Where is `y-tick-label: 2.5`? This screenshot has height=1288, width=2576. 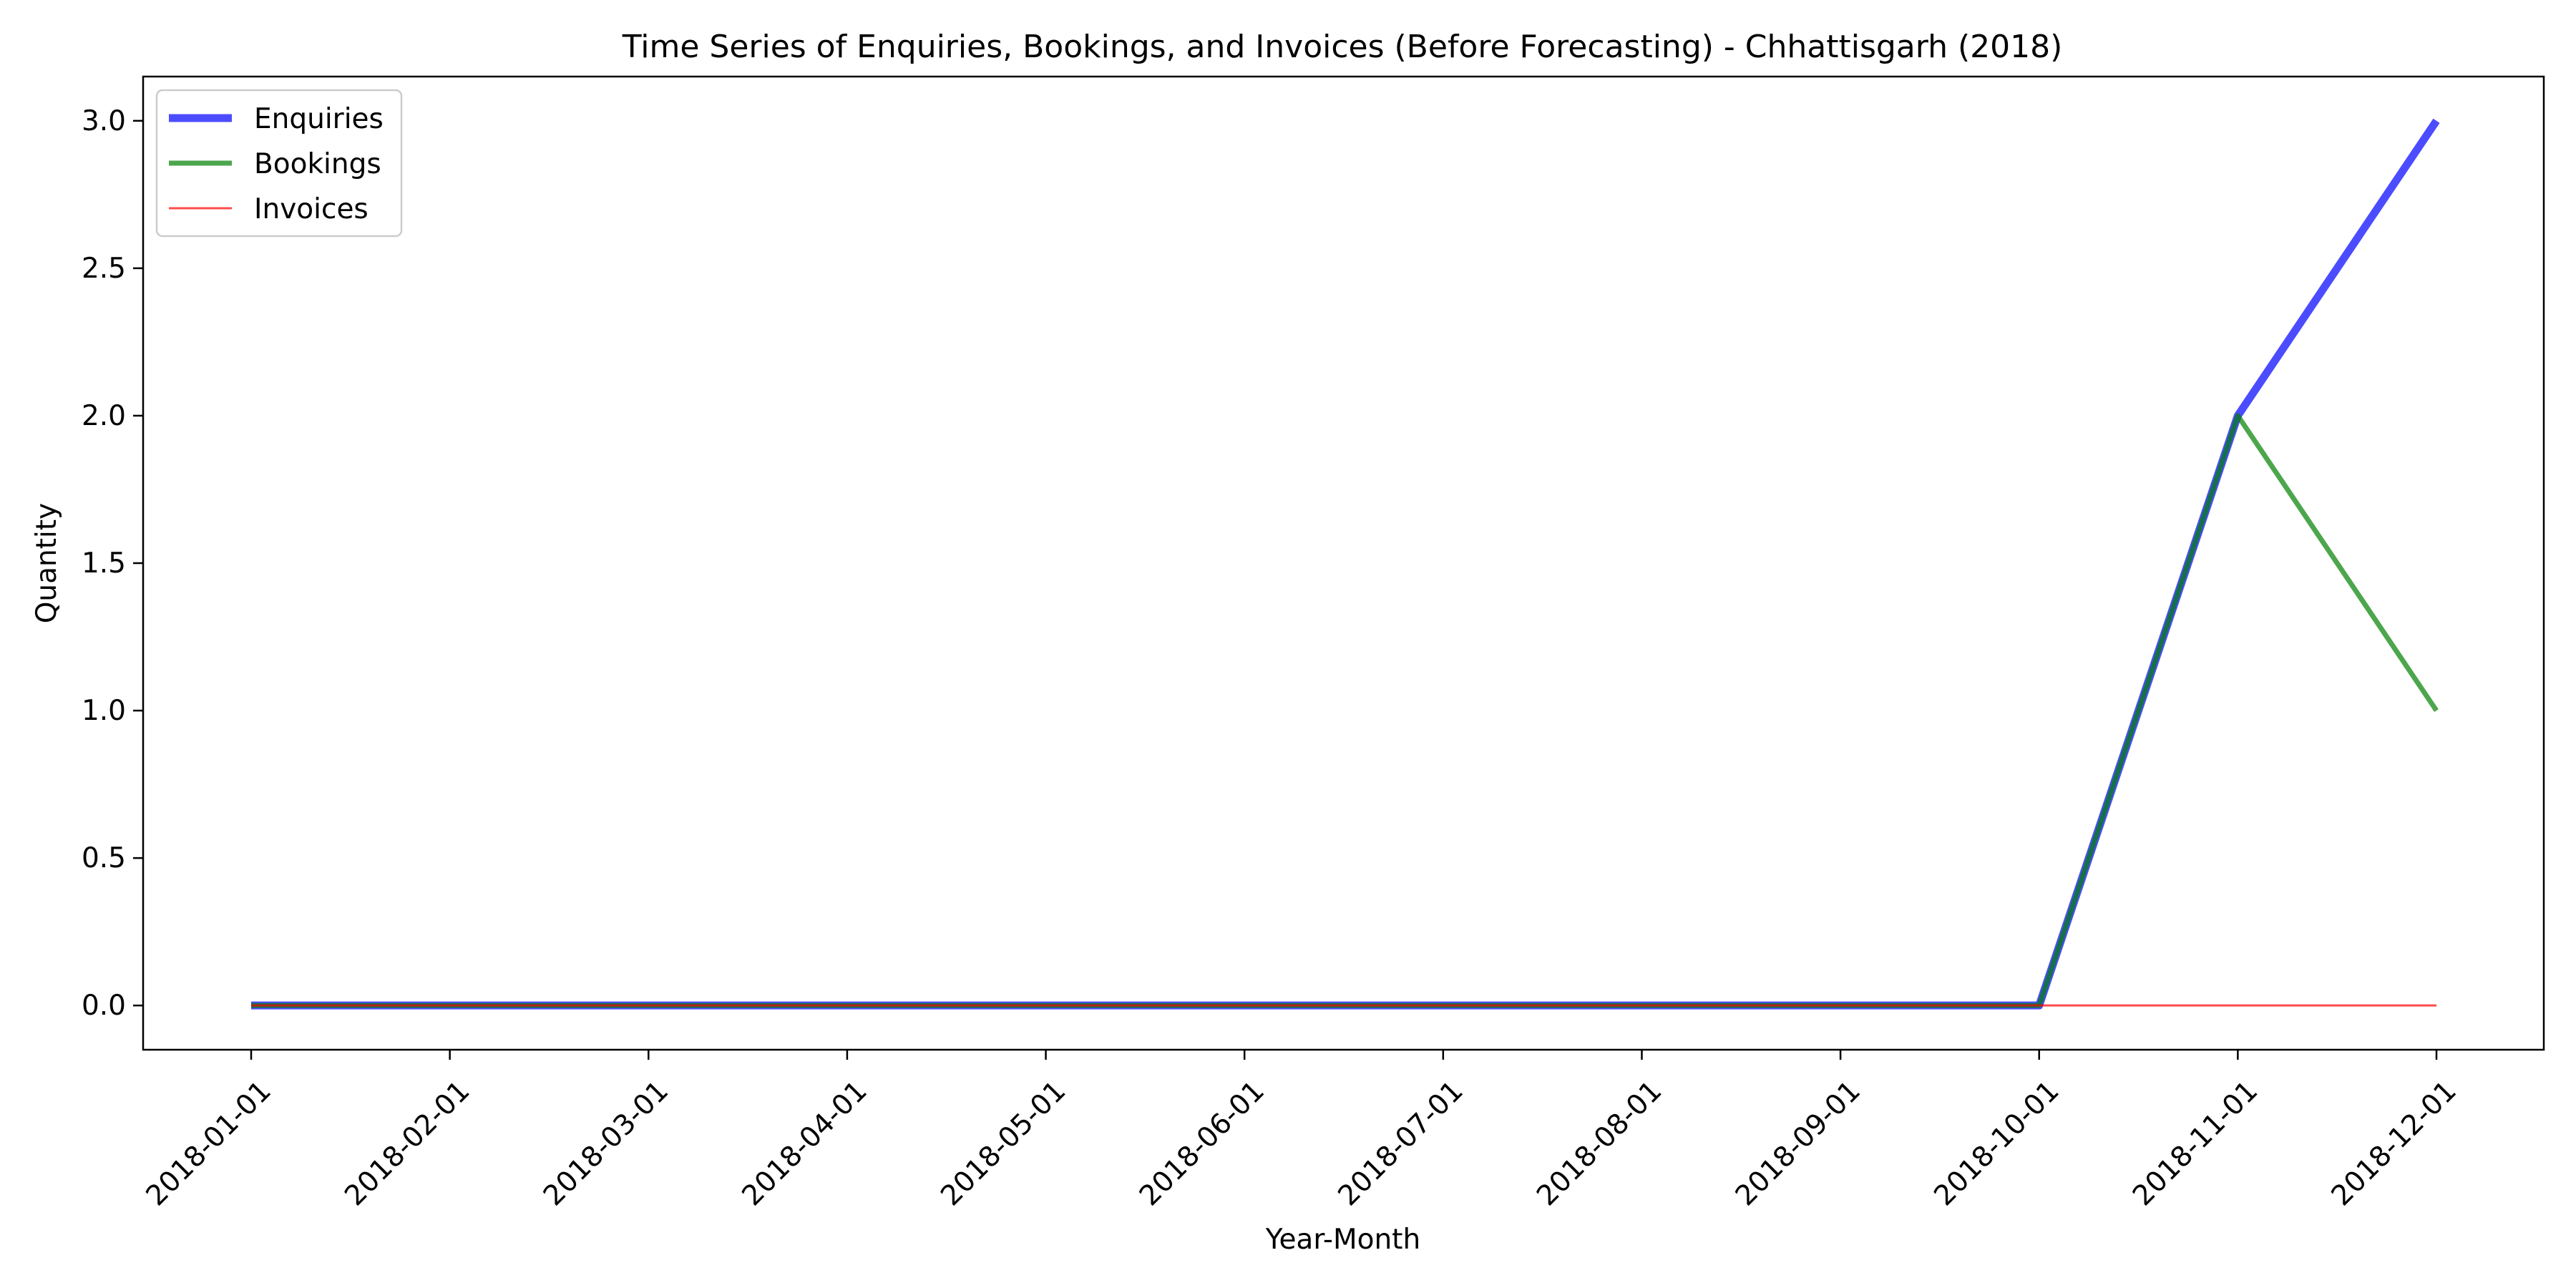
y-tick-label: 2.5 is located at coordinates (104, 269).